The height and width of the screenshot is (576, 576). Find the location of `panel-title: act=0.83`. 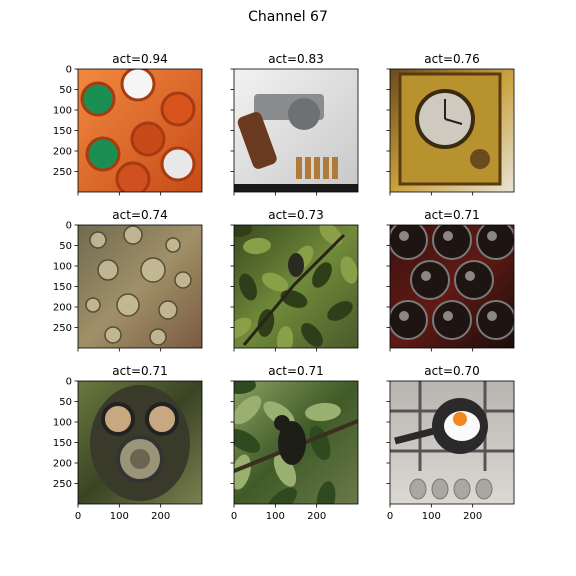

panel-title: act=0.83 is located at coordinates (295, 59).